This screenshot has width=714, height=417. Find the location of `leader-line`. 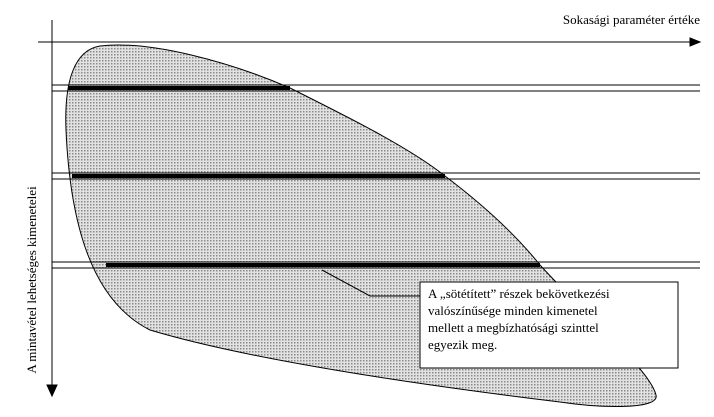

leader-line is located at coordinates (370, 283).